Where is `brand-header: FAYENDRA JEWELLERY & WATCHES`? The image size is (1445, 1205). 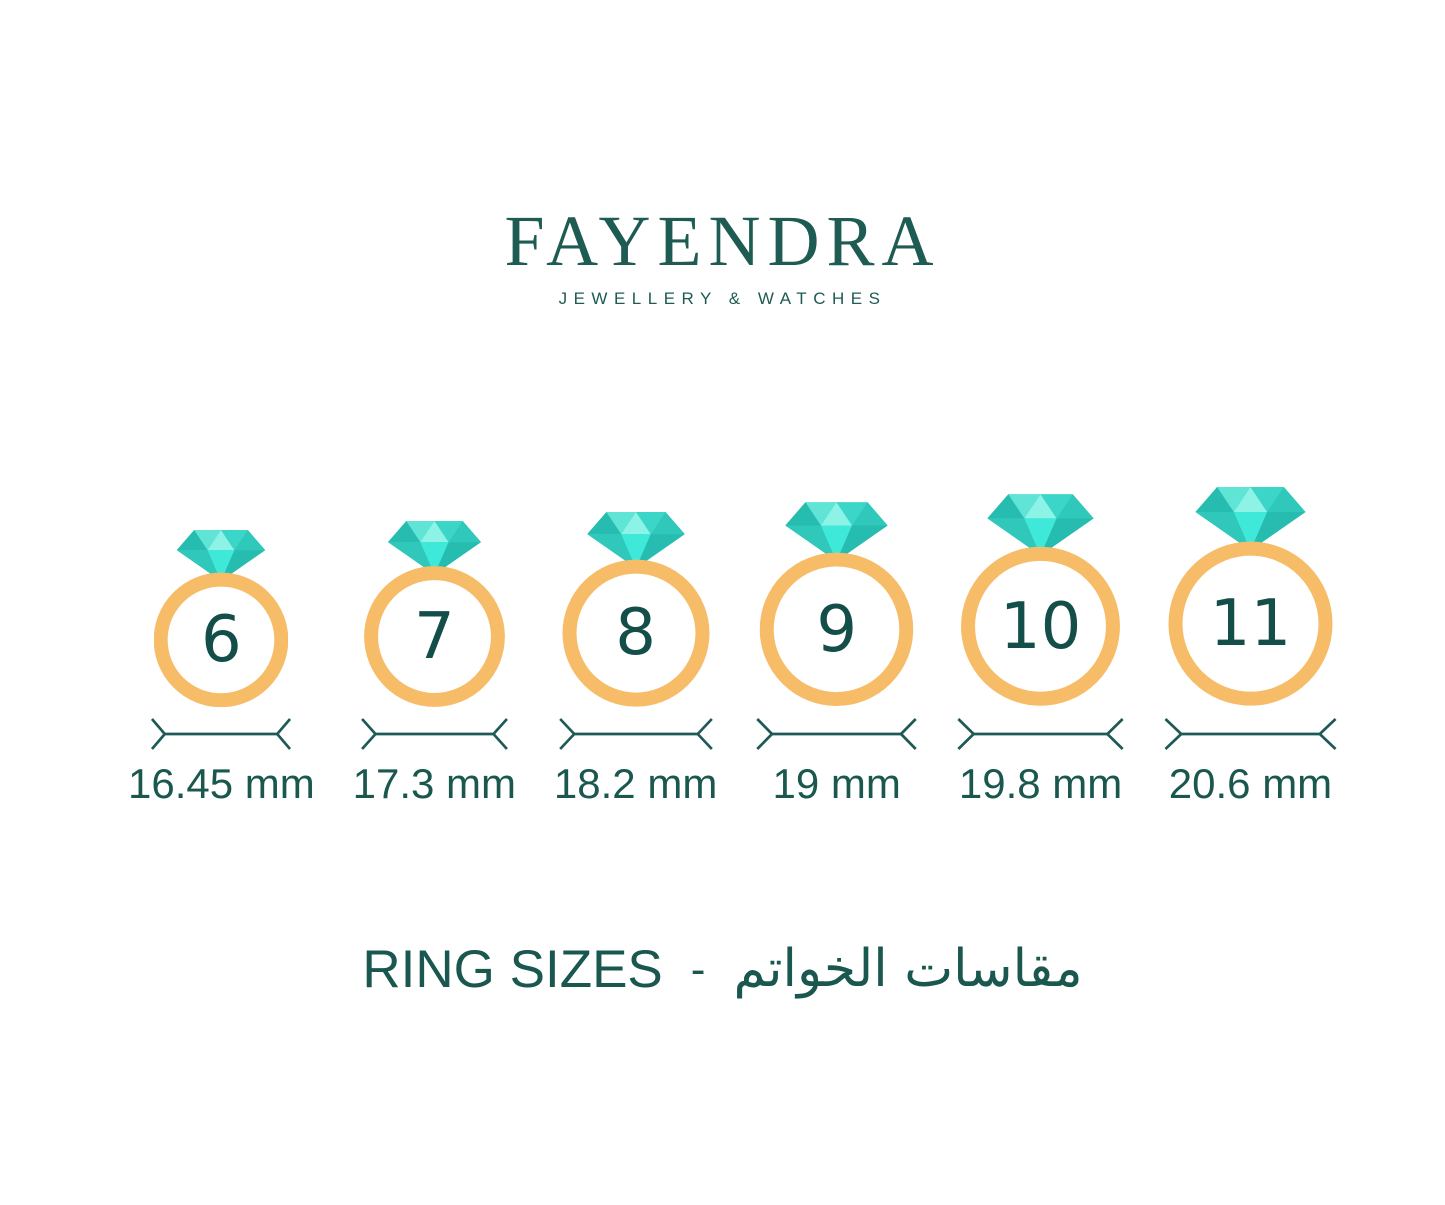 brand-header: FAYENDRA JEWELLERY & WATCHES is located at coordinates (722, 255).